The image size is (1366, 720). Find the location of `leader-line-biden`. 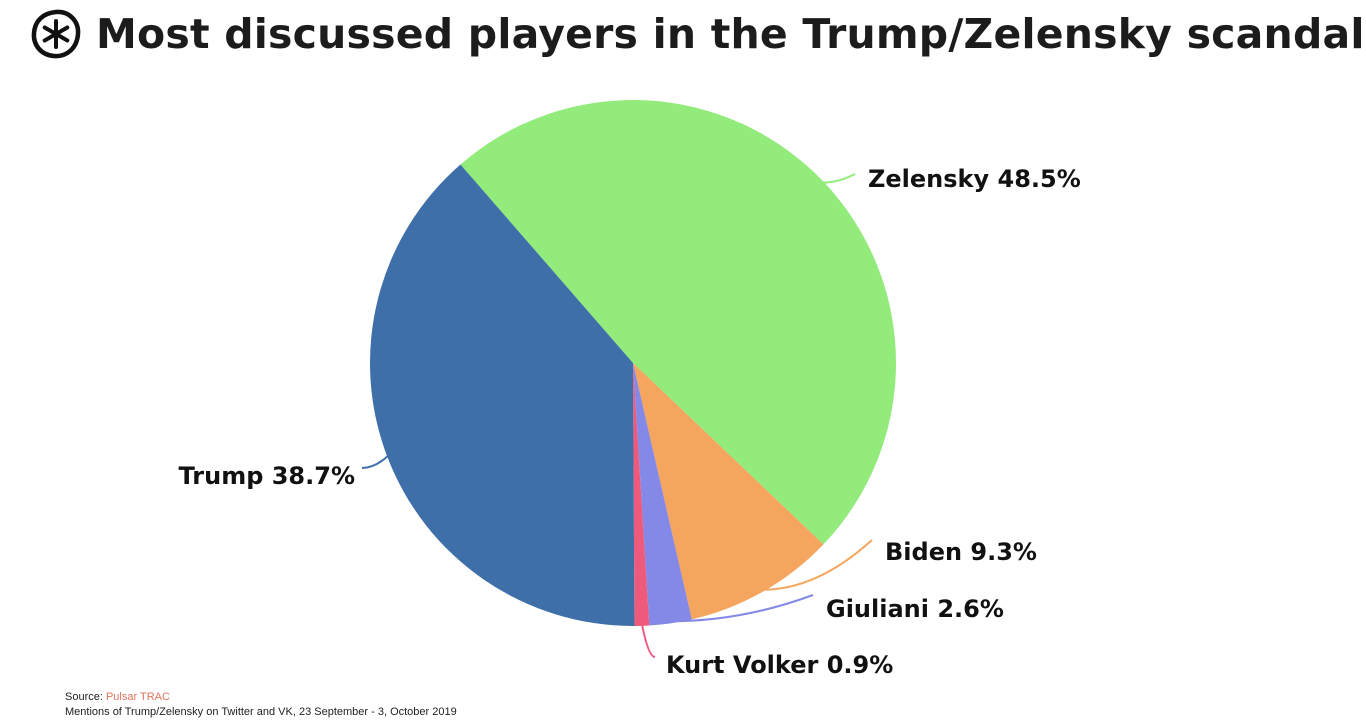

leader-line-biden is located at coordinates (817, 565).